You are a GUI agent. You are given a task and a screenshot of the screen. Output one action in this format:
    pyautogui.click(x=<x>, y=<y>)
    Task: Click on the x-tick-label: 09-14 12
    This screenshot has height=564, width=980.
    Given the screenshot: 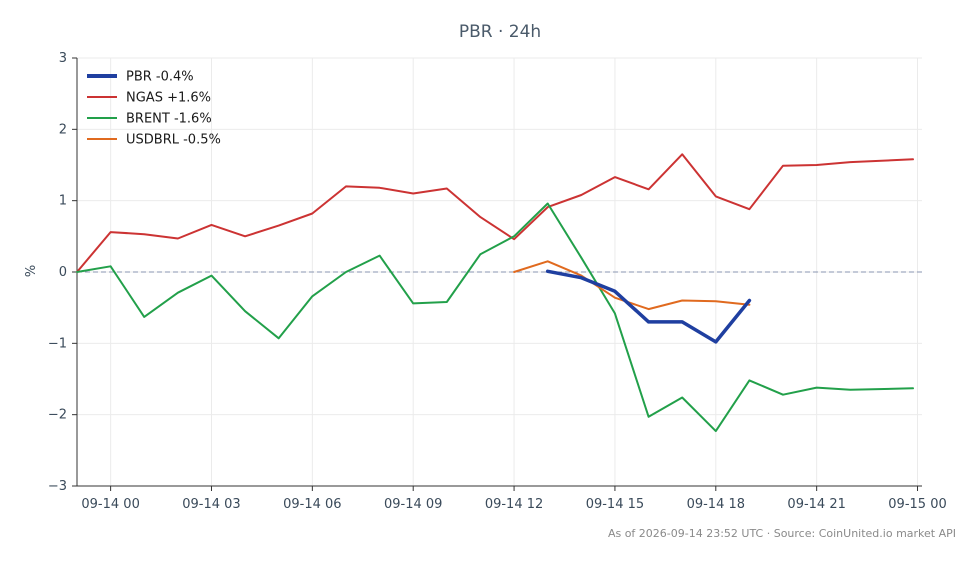 What is the action you would take?
    pyautogui.click(x=514, y=504)
    